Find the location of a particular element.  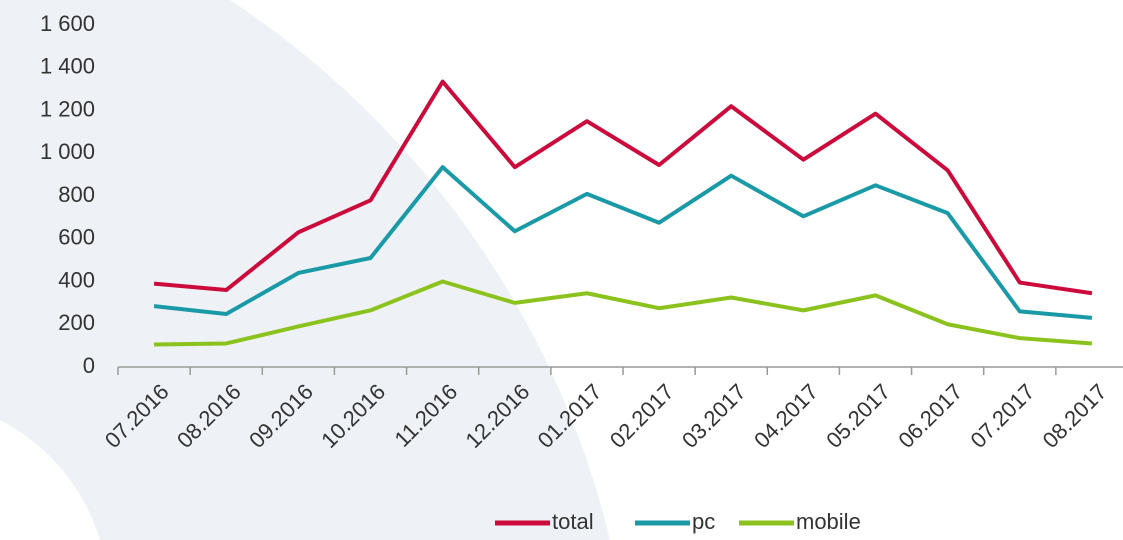

x-tick-label: 04.2017 is located at coordinates (786, 416).